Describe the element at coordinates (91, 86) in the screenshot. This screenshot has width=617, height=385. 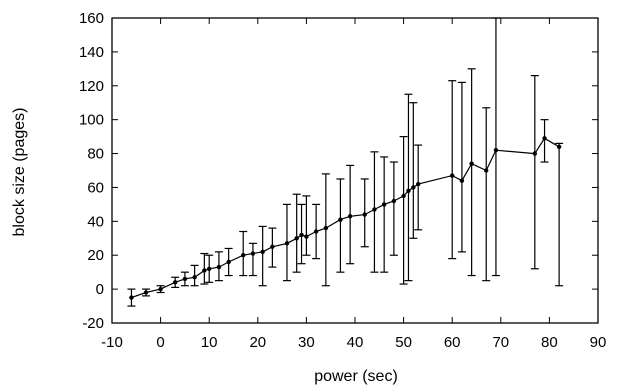
I see `y-tick-label: 120` at that location.